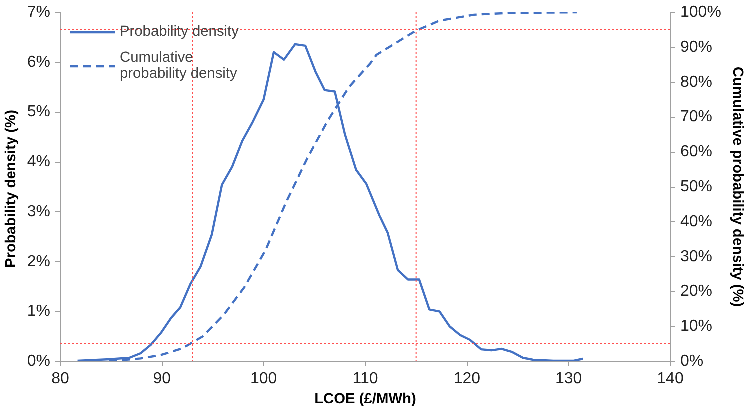  I want to click on y2-axis-title: Cumulative probability density (%), so click(737, 187).